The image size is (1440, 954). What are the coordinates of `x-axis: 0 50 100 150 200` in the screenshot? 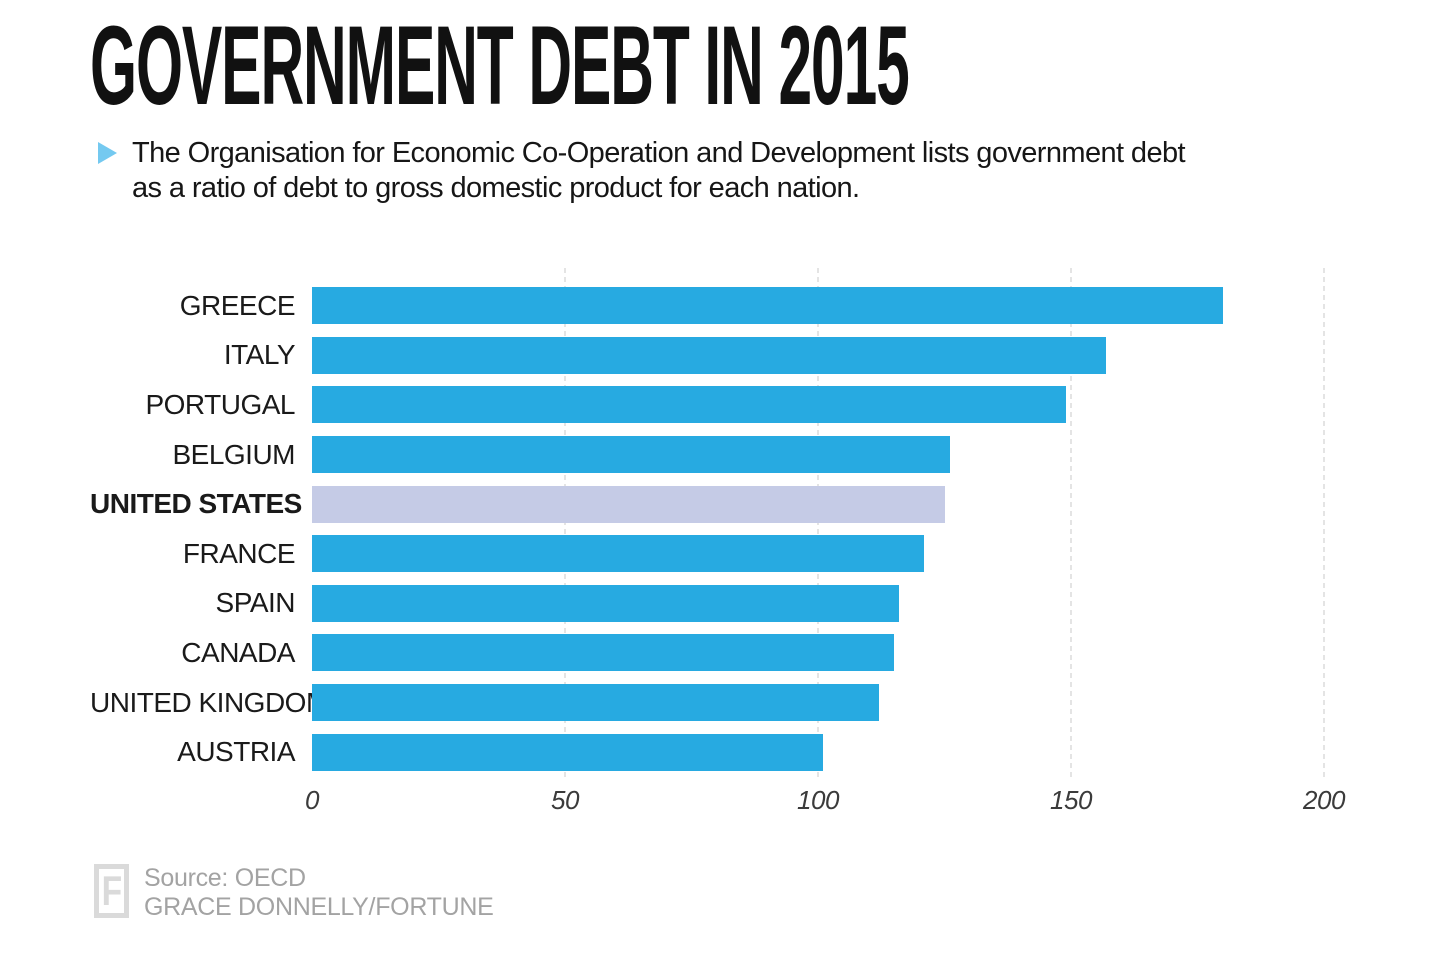 It's located at (825, 802).